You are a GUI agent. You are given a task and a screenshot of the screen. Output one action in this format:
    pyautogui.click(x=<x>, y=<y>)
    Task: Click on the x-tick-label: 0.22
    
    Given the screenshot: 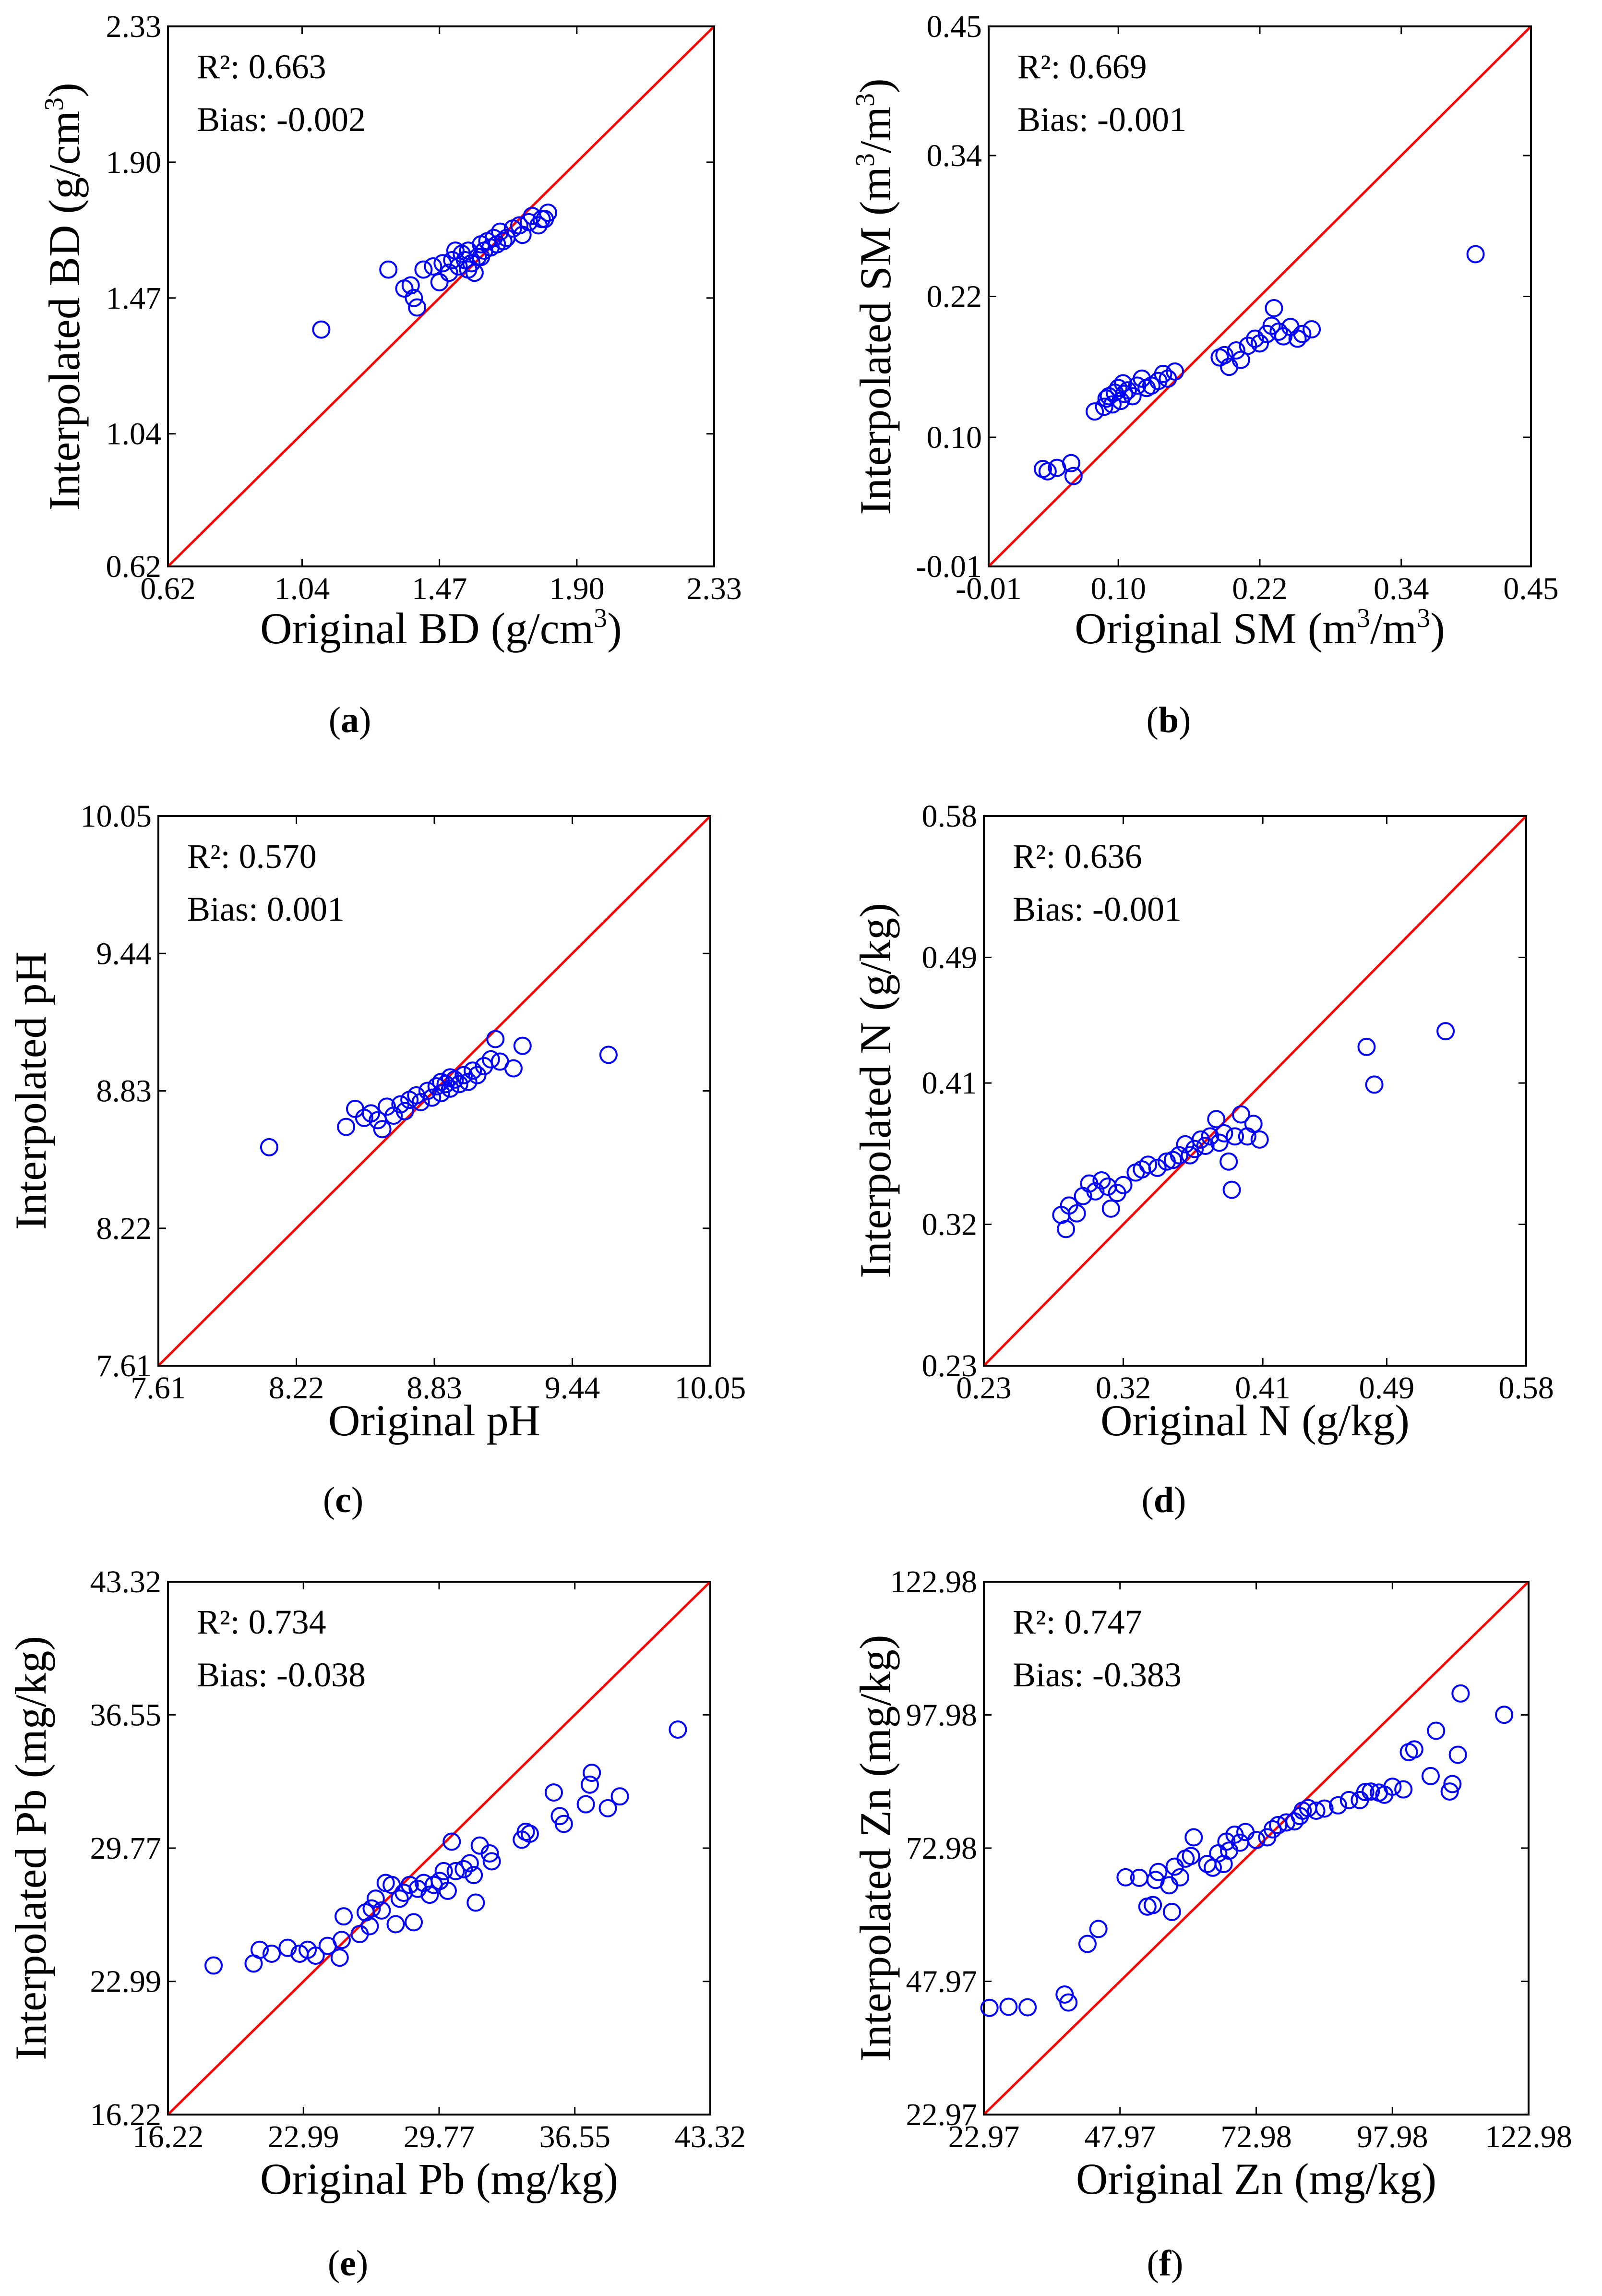 What is the action you would take?
    pyautogui.click(x=1260, y=588)
    